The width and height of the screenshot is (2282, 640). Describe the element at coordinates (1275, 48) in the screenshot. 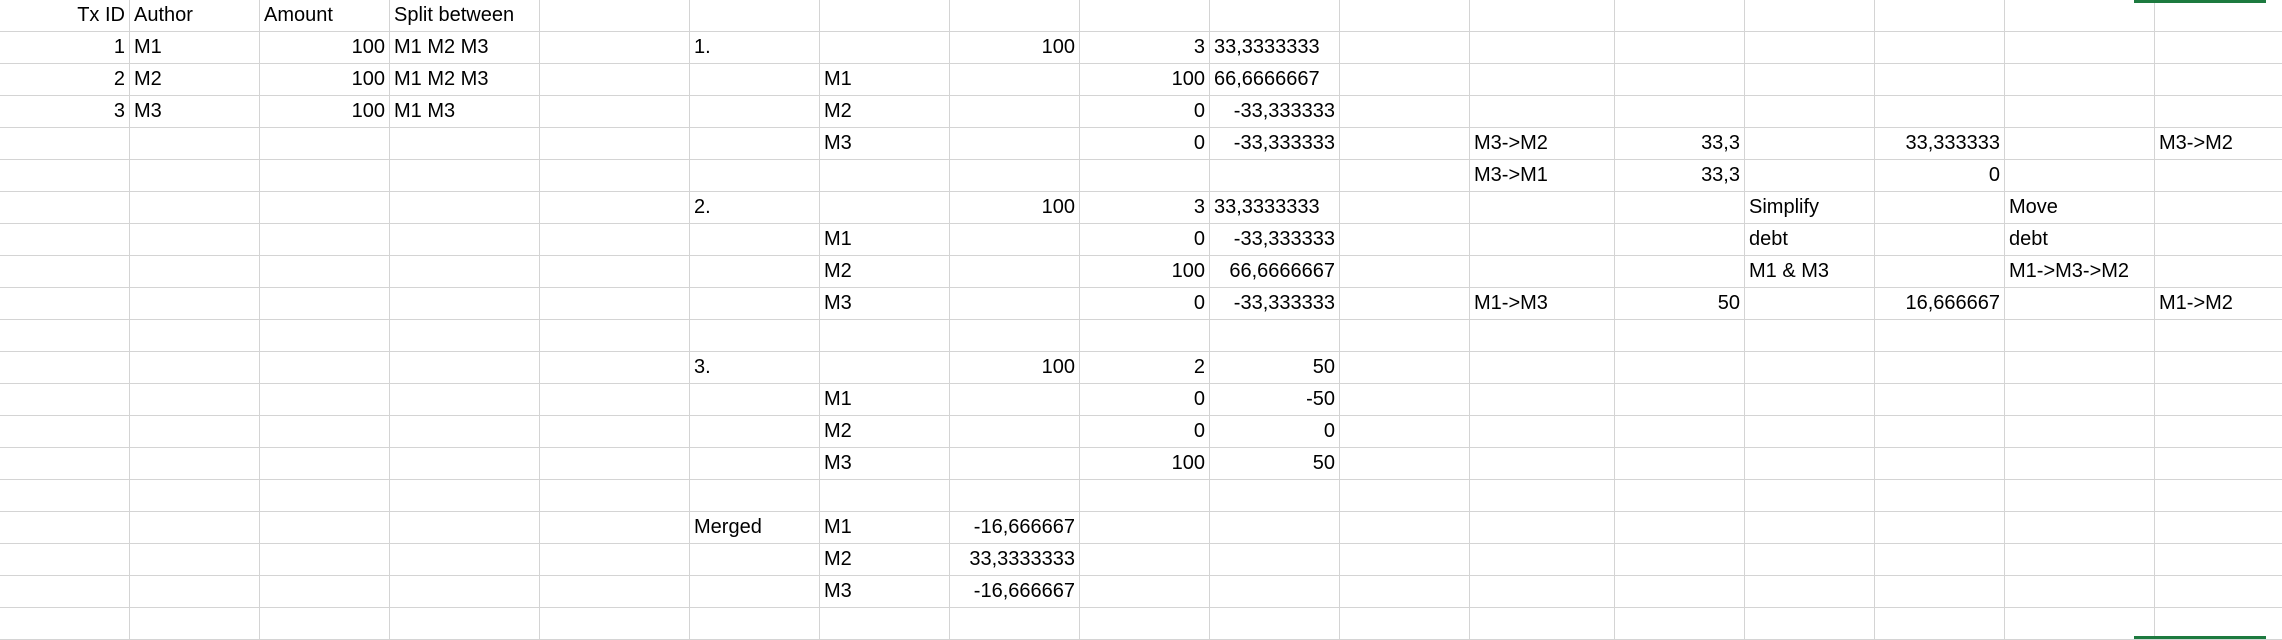

I see `cell-r1-c9: 33,3333333` at that location.